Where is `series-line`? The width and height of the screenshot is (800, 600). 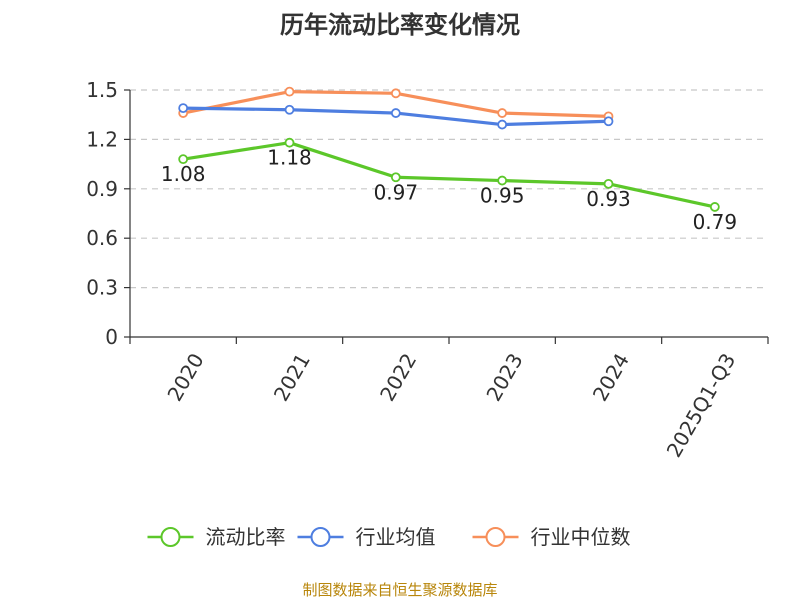
series-line is located at coordinates (449, 175).